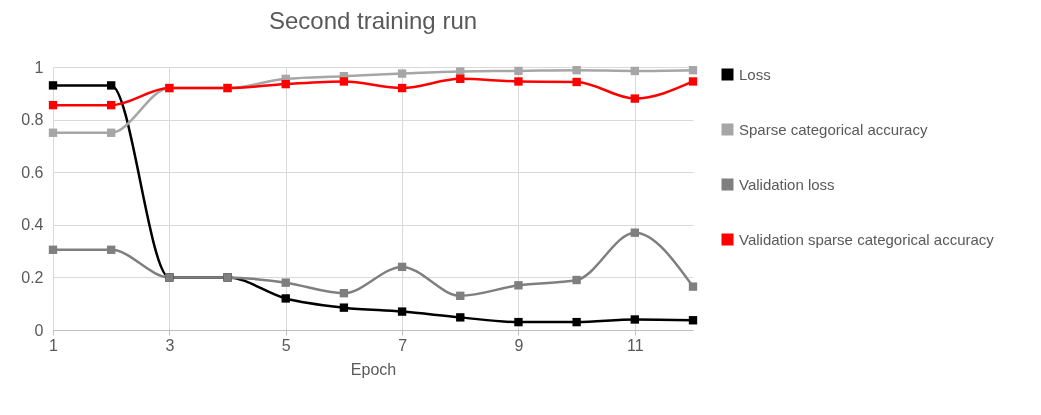  What do you see at coordinates (32, 277) in the screenshot?
I see `y-tick-label: 0.2` at bounding box center [32, 277].